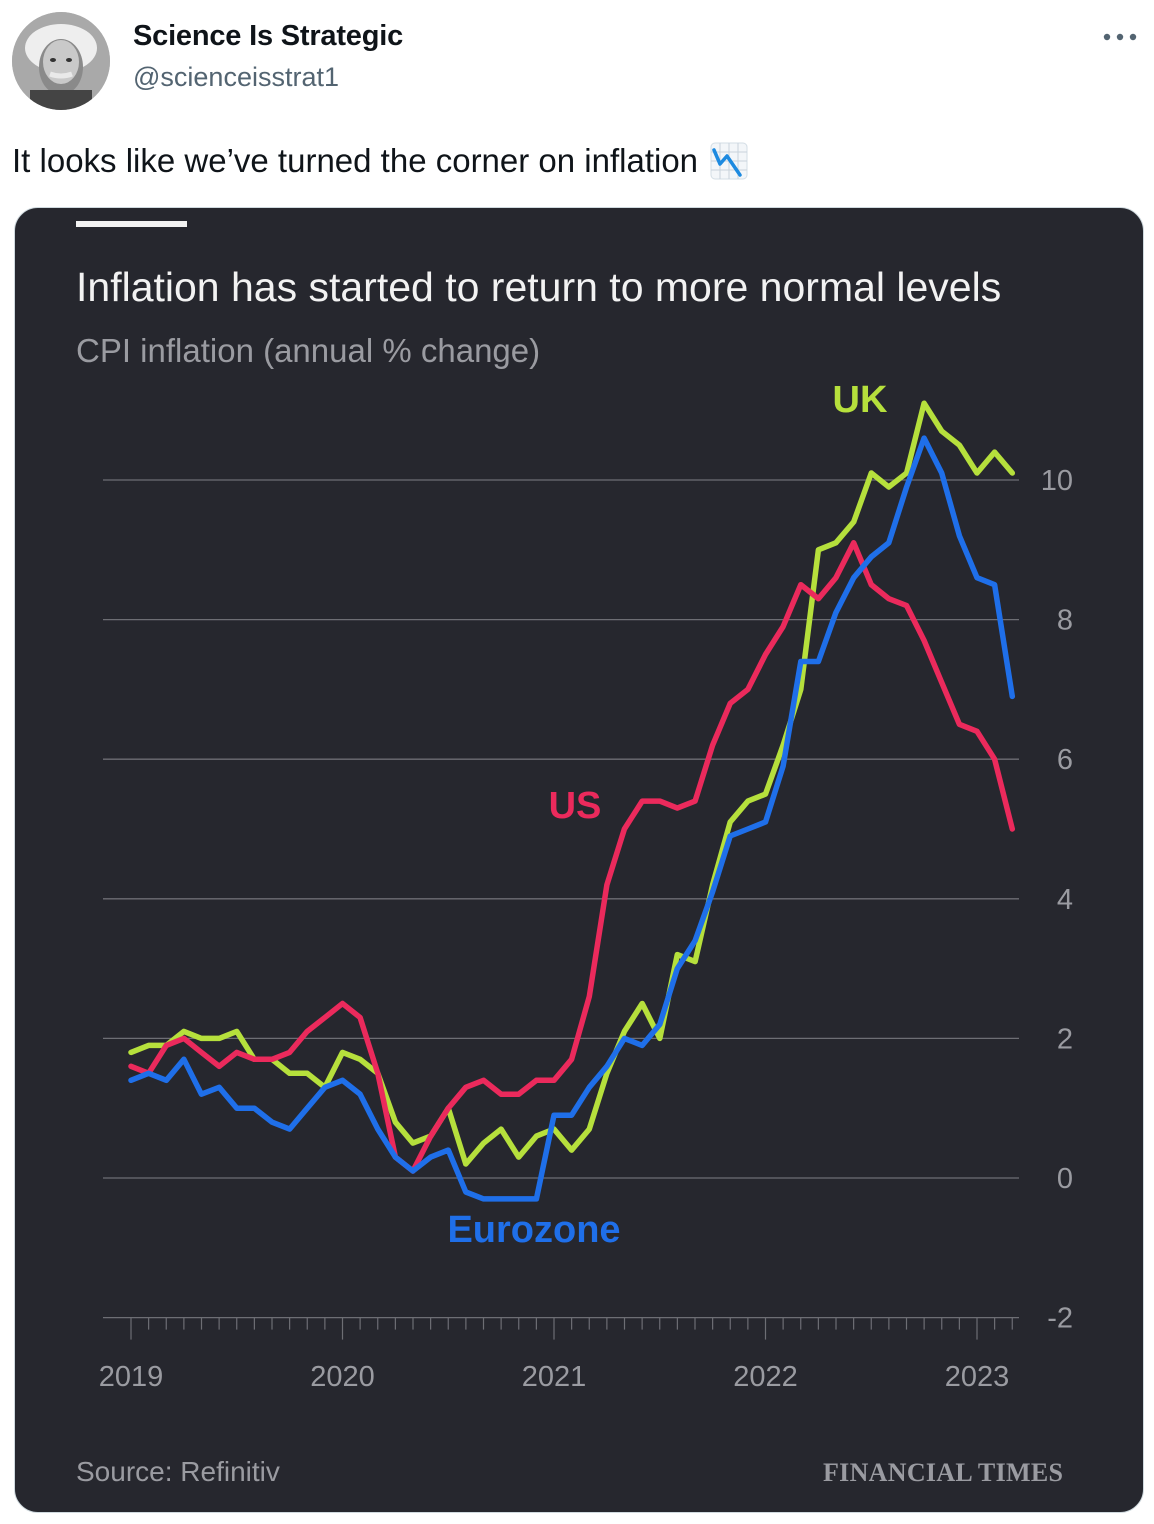 The height and width of the screenshot is (1524, 1154). I want to click on y-tick-label: 10, so click(1057, 481).